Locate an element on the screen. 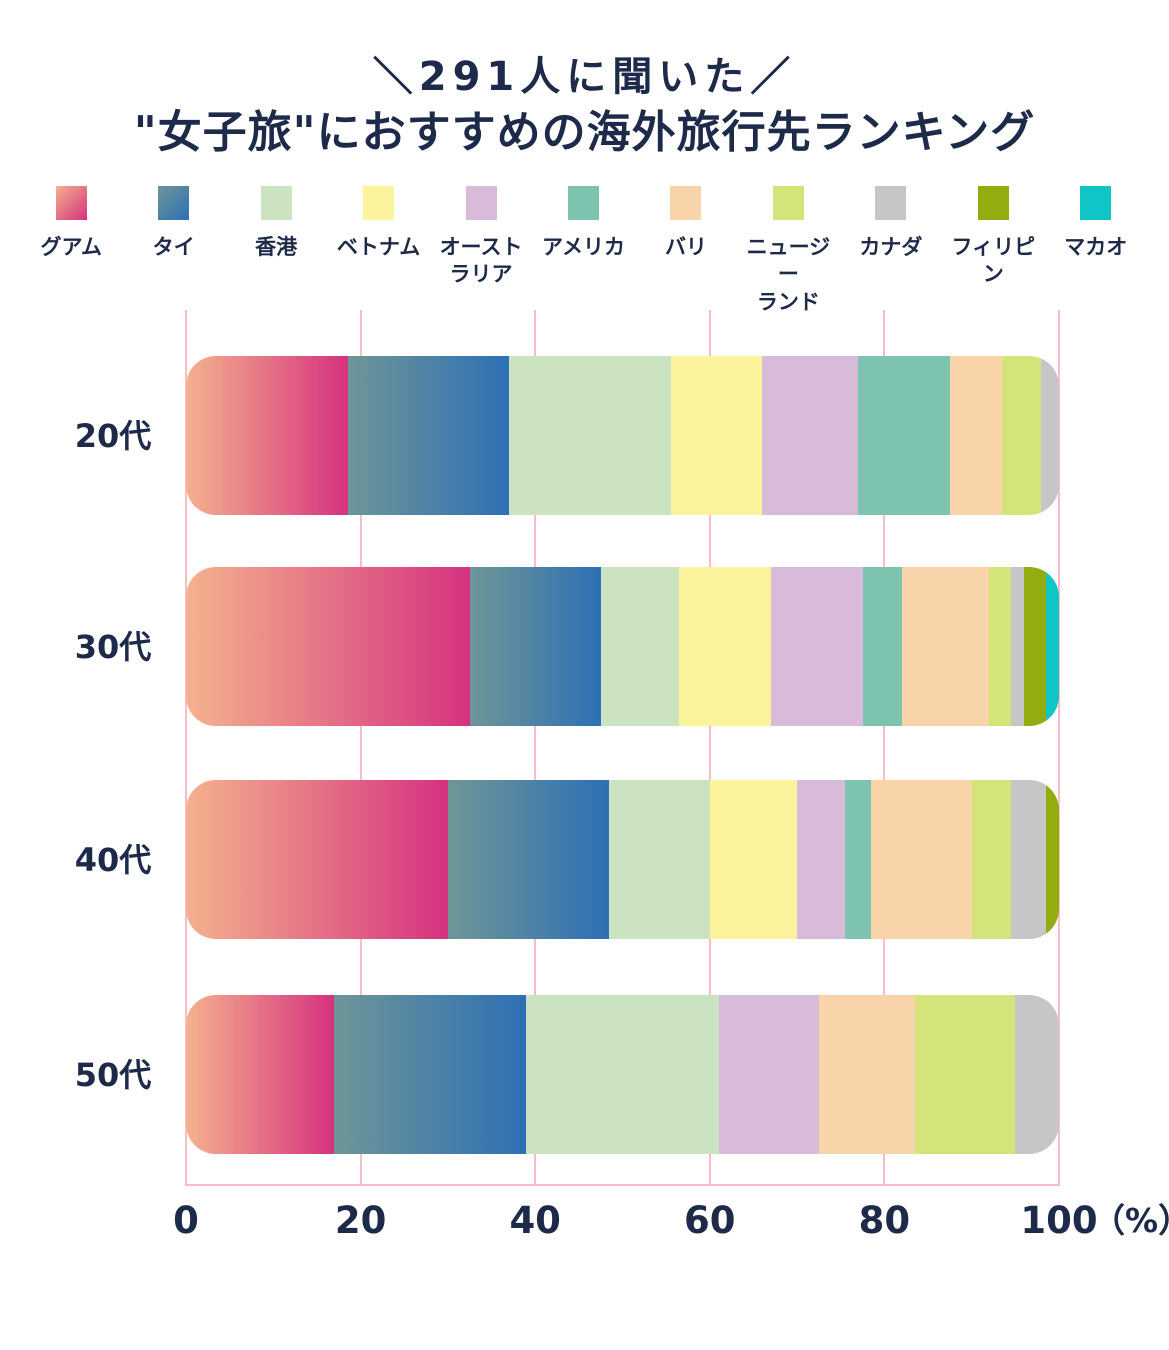  legend-label: マカオ is located at coordinates (1096, 247).